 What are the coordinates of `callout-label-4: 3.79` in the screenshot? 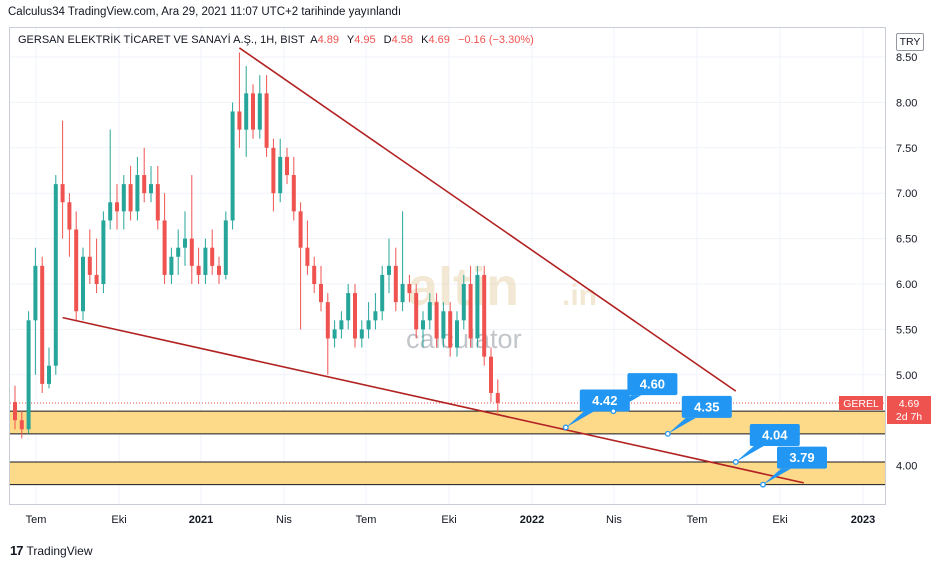 It's located at (801, 457).